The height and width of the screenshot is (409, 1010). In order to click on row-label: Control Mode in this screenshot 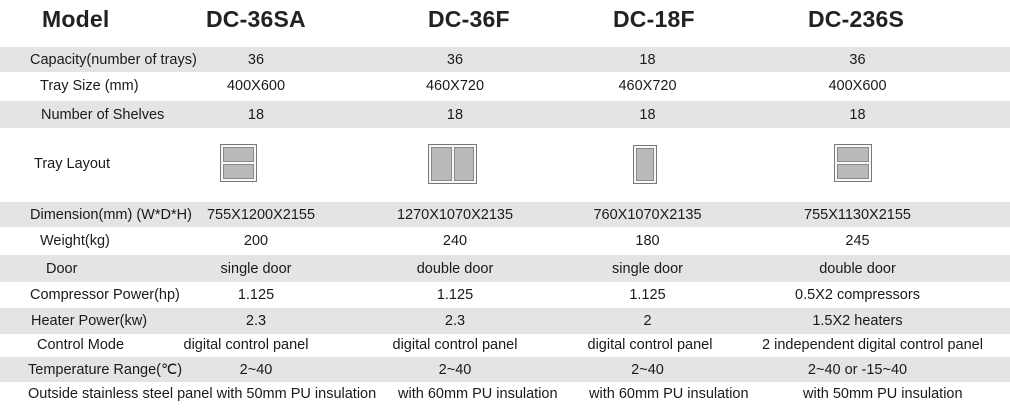, I will do `click(81, 344)`.